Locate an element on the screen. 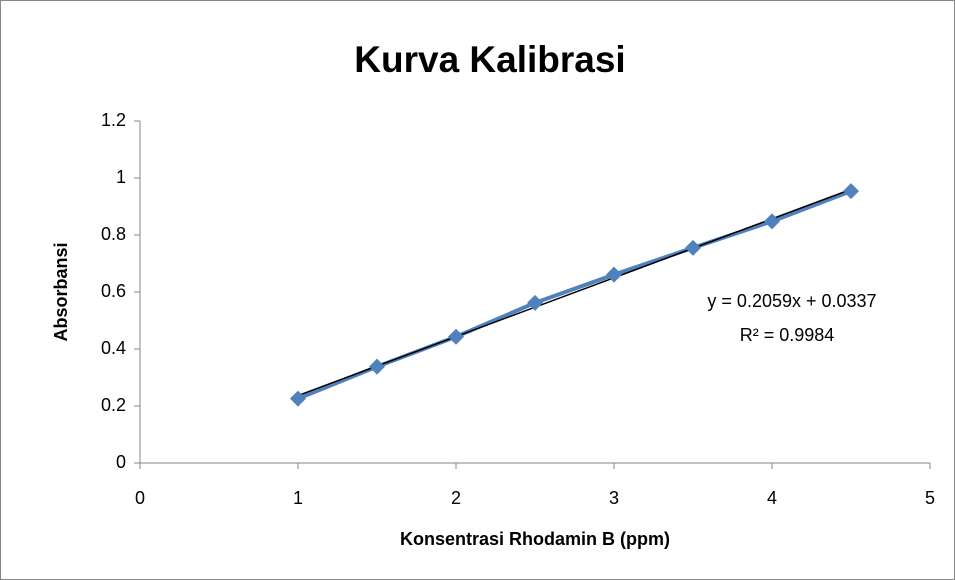 Image resolution: width=955 pixels, height=580 pixels. y-axis-label: Absorbansi is located at coordinates (61, 291).